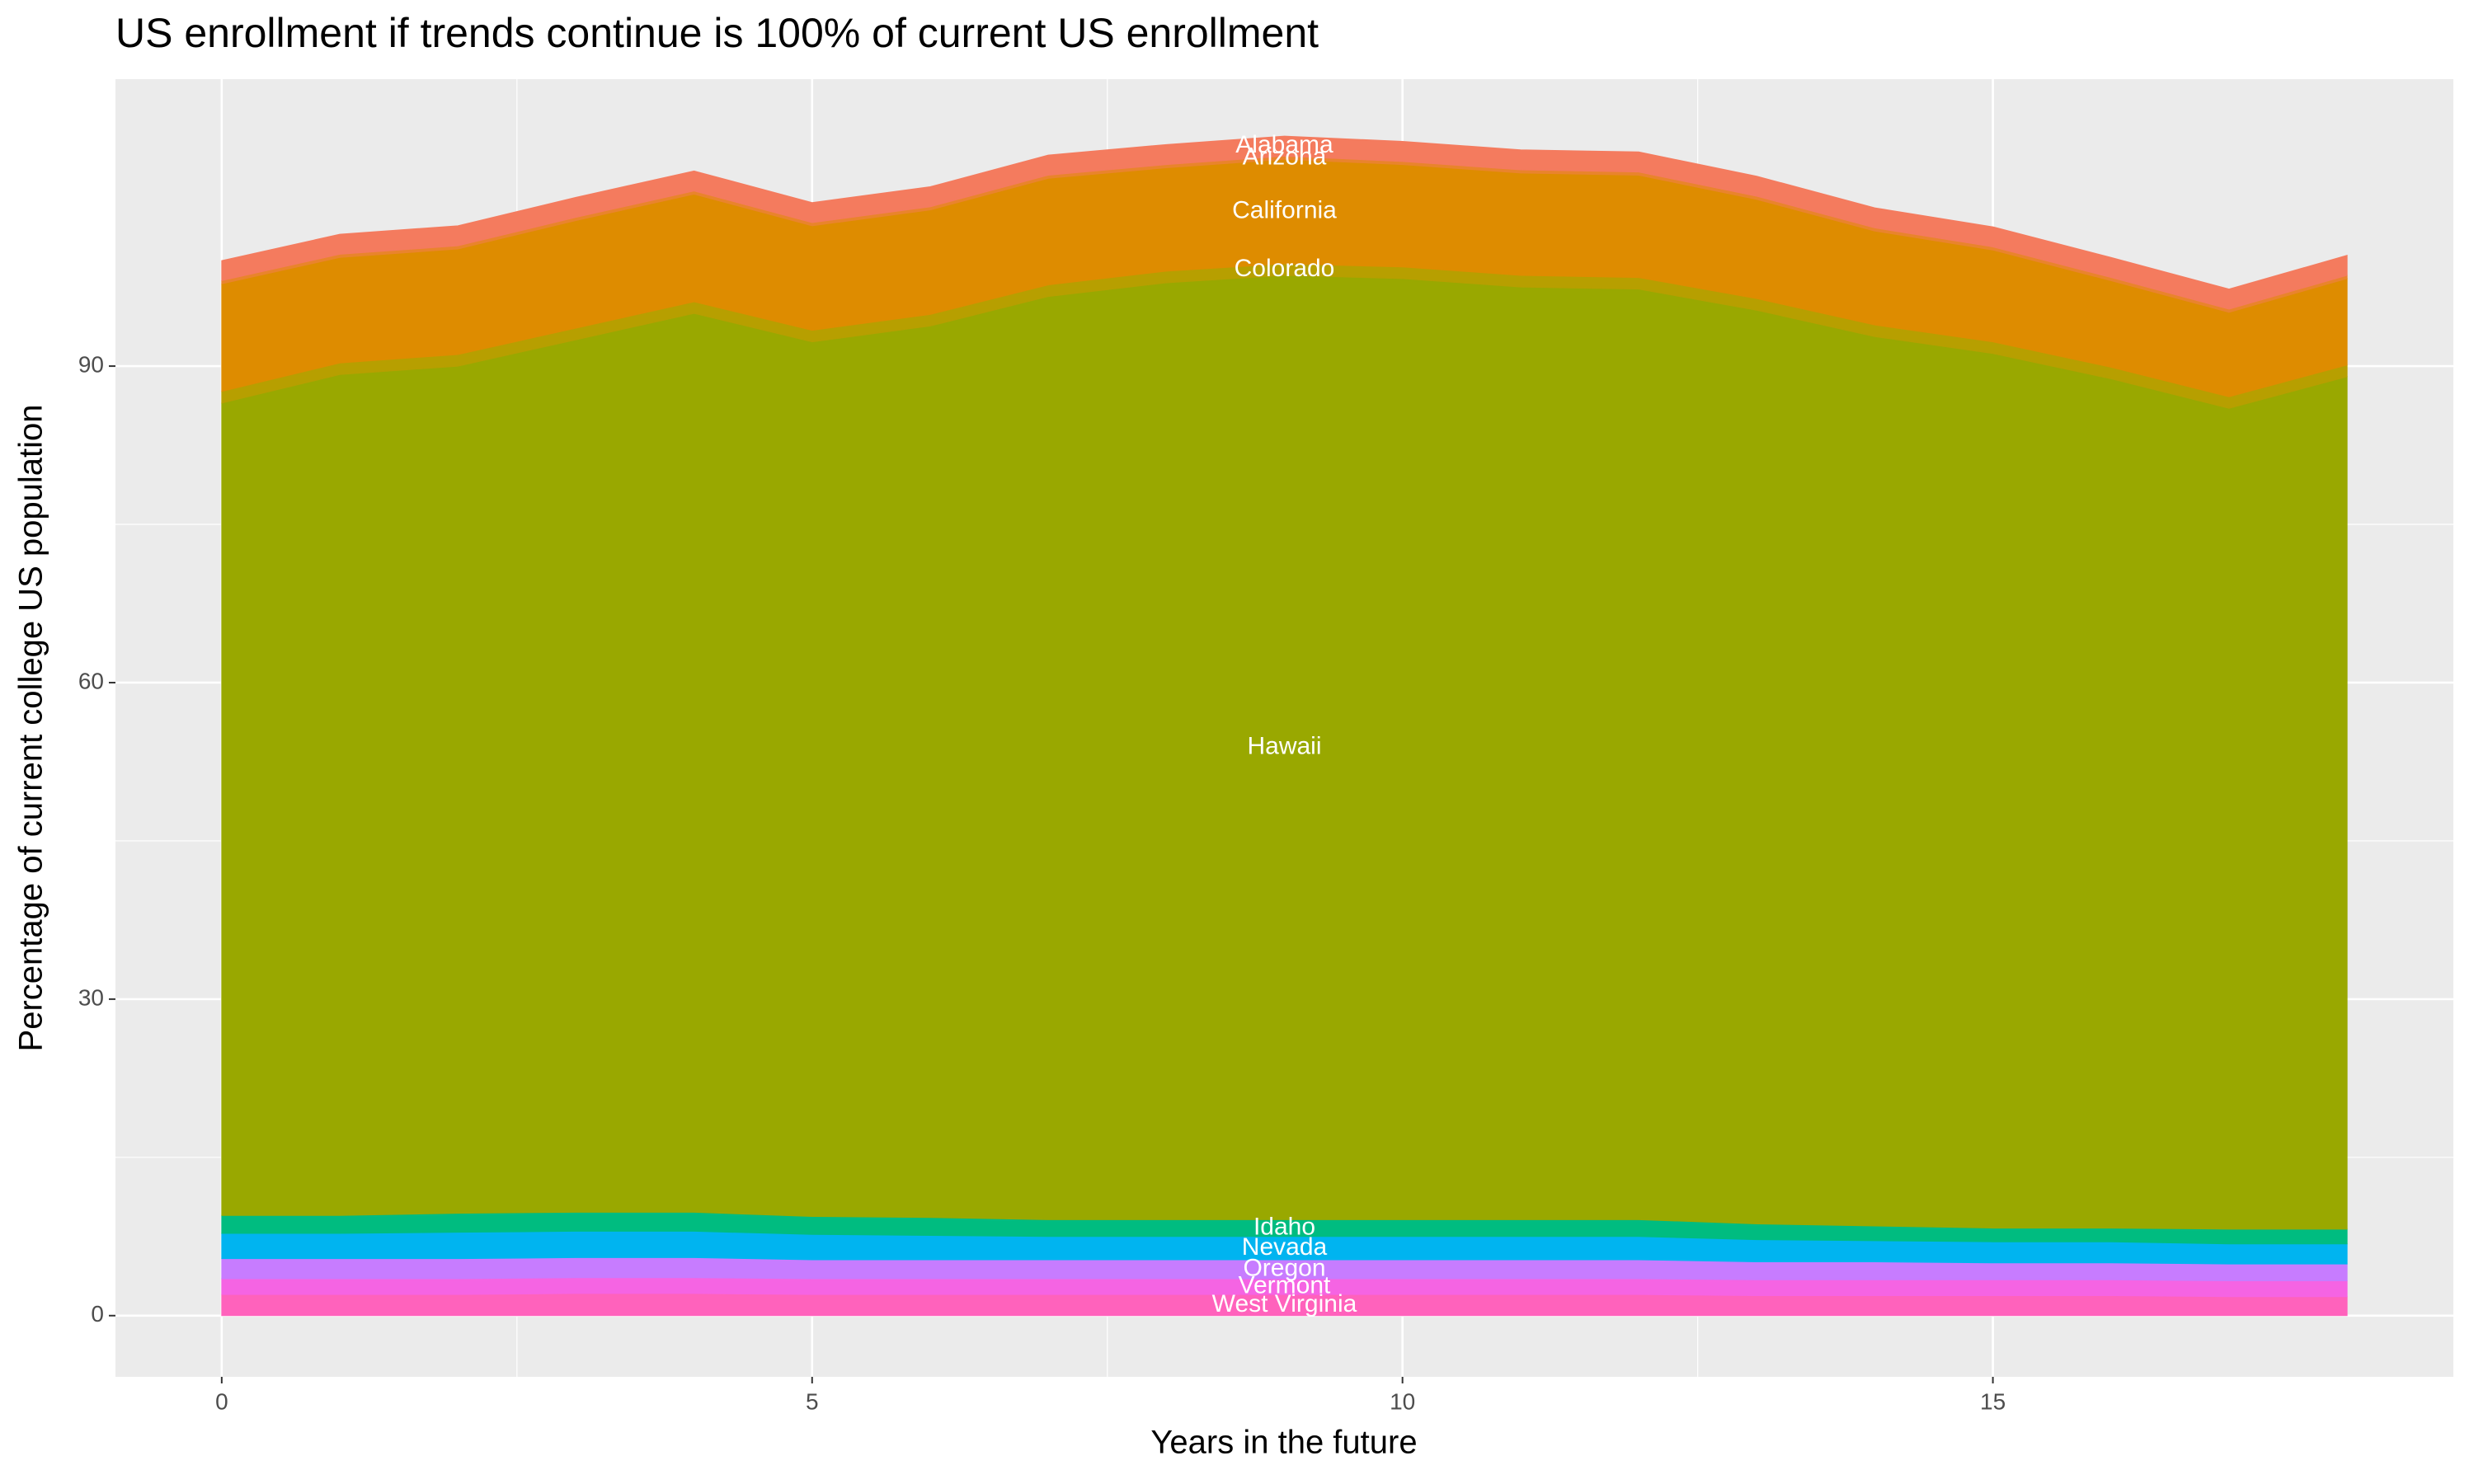 The image size is (2474, 1484). What do you see at coordinates (1284, 746) in the screenshot?
I see `area-label: Hawaii` at bounding box center [1284, 746].